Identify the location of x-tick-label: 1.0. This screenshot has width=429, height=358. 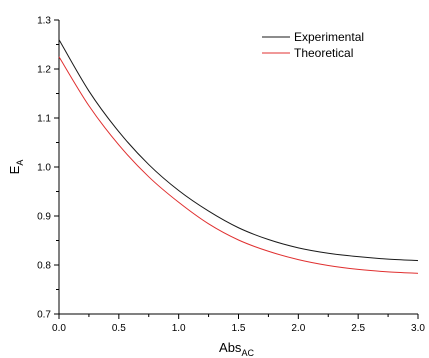
(179, 328).